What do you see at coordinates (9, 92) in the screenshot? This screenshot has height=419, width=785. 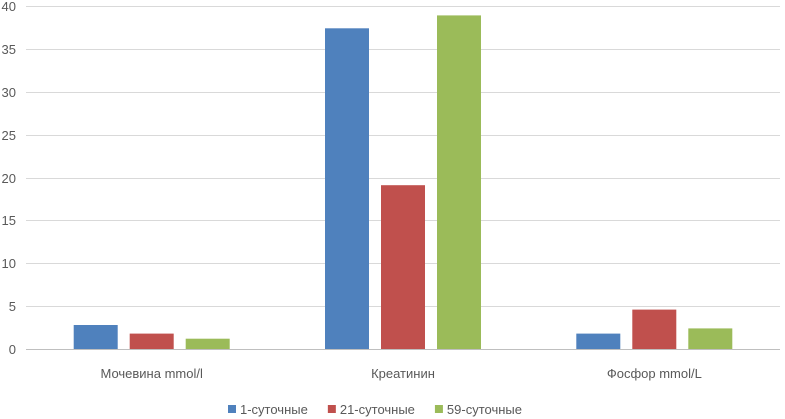 I see `y-tick-label: 30` at bounding box center [9, 92].